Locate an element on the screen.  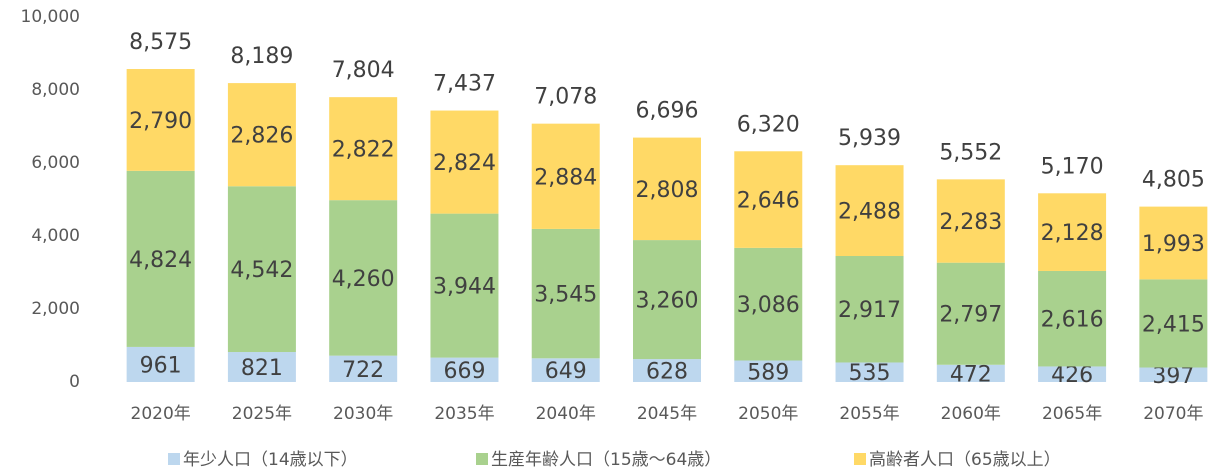
value-label: 589 is located at coordinates (768, 372).